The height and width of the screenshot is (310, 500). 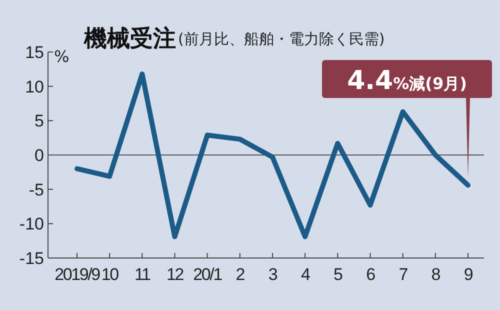 What do you see at coordinates (175, 274) in the screenshot?
I see `x-tick-label: 12` at bounding box center [175, 274].